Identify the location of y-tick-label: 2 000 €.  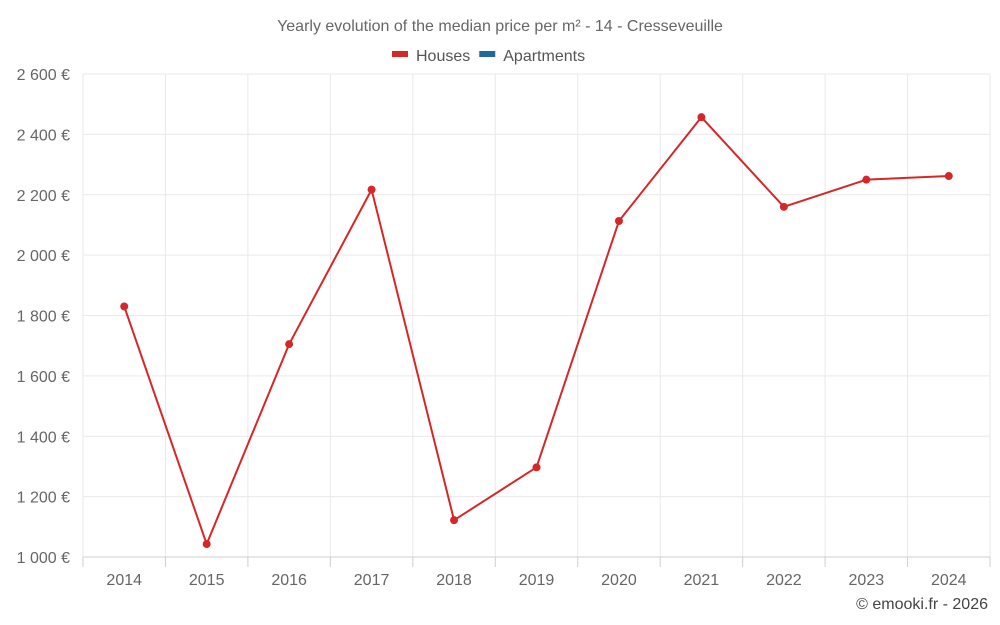
(43, 256).